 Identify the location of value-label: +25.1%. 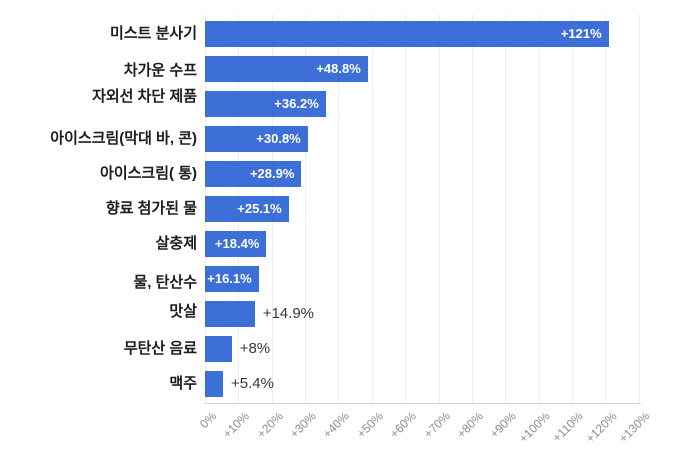
(259, 208).